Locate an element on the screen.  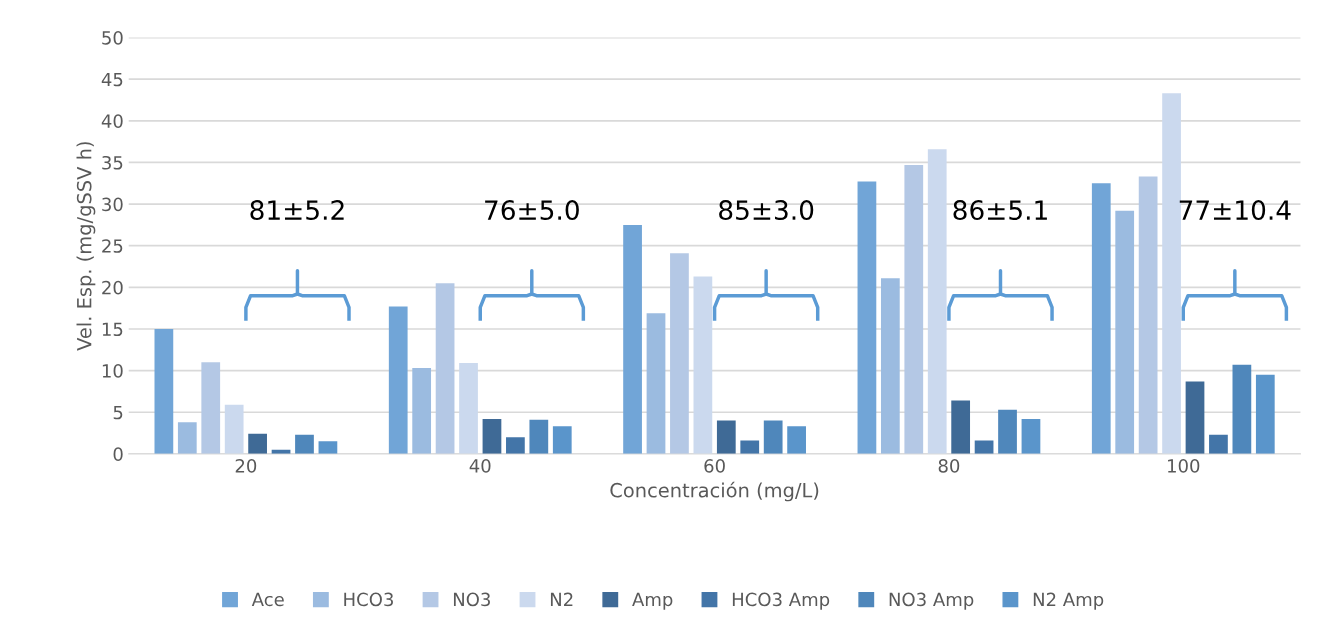
annotation: 81±5.2 is located at coordinates (297, 210).